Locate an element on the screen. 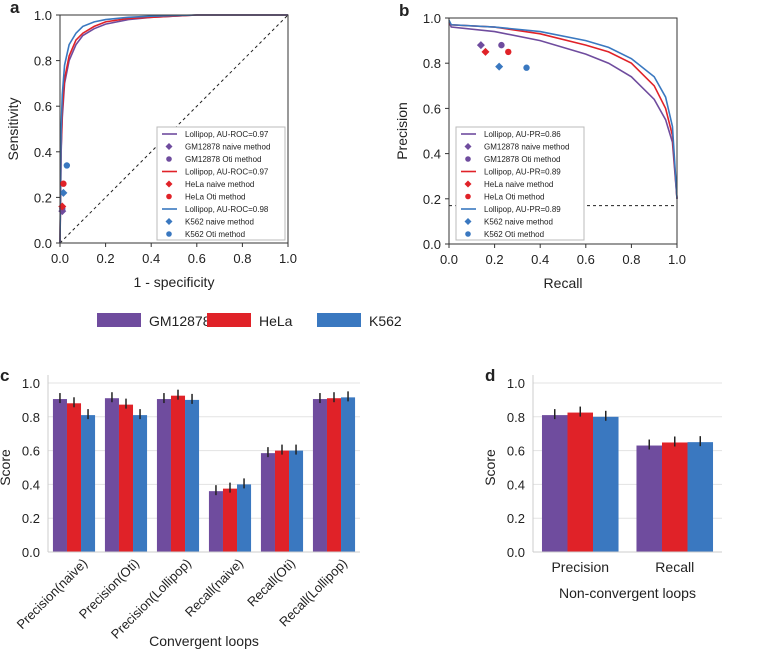  y-axis-label: Sensitivity is located at coordinates (13, 128).